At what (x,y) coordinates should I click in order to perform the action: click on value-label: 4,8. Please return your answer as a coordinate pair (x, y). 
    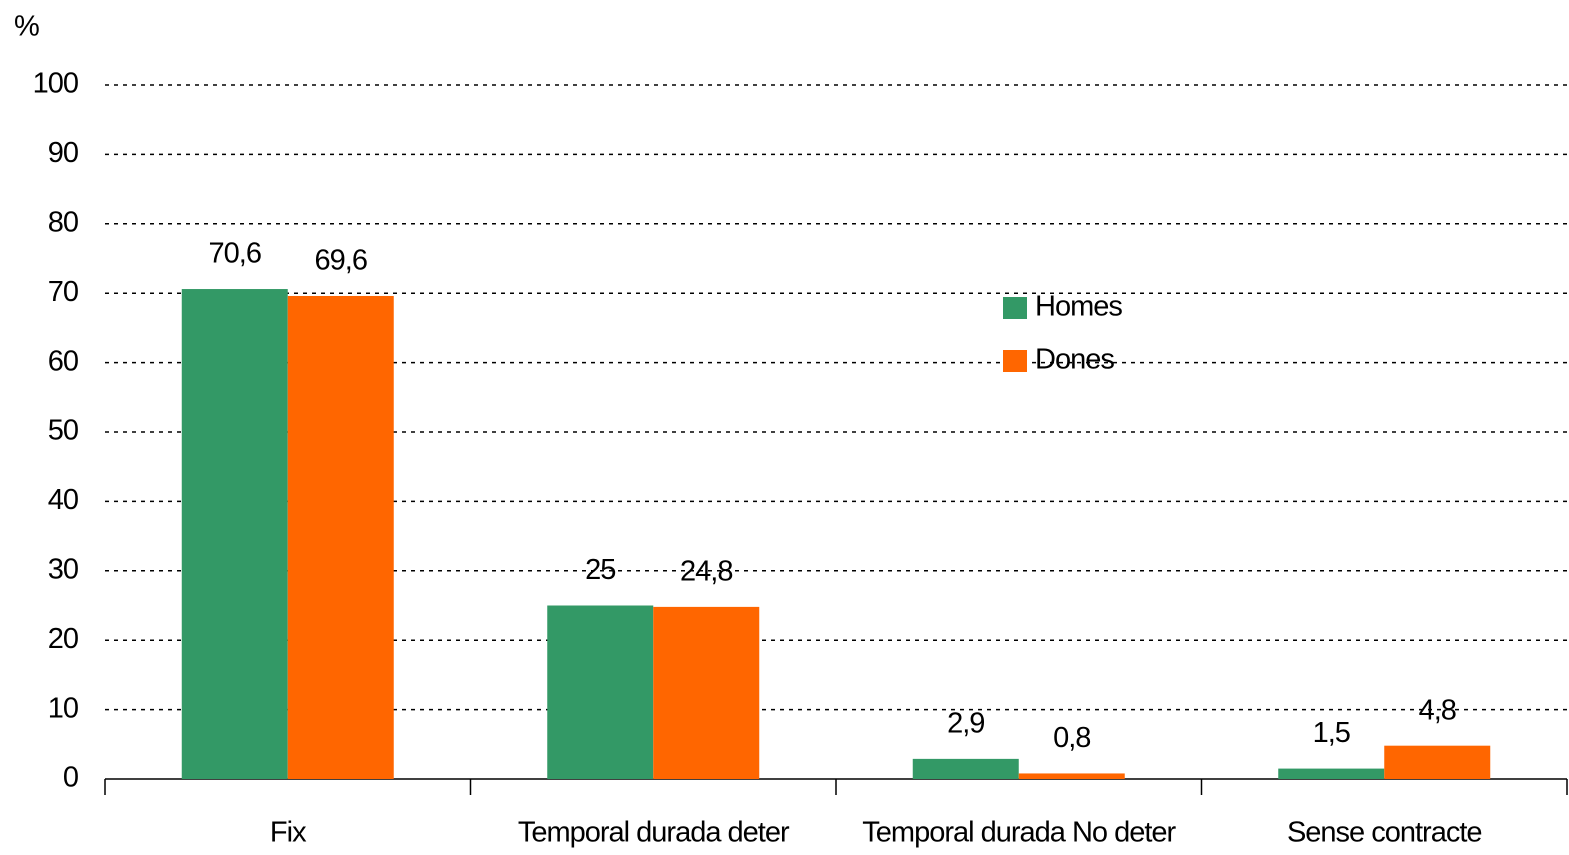
    Looking at the image, I should click on (1437, 710).